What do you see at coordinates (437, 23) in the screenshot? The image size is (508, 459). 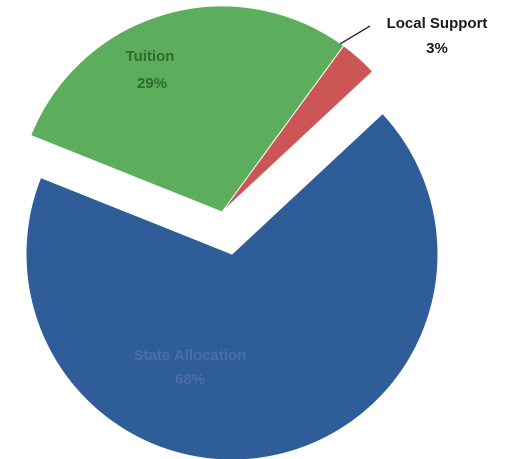 I see `slice-label-local-support: Local Support` at bounding box center [437, 23].